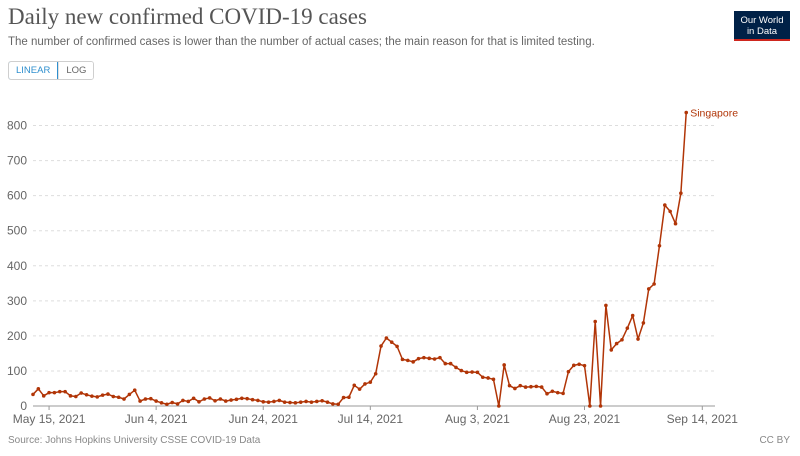 The width and height of the screenshot is (800, 456). I want to click on log-scale-button: LOG, so click(76, 70).